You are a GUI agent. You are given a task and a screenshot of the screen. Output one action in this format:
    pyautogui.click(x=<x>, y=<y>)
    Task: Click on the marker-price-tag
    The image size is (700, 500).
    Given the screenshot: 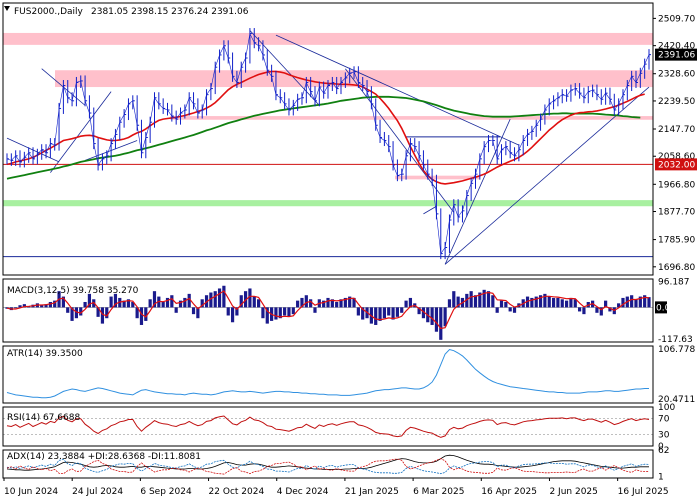 What is the action you would take?
    pyautogui.click(x=676, y=164)
    